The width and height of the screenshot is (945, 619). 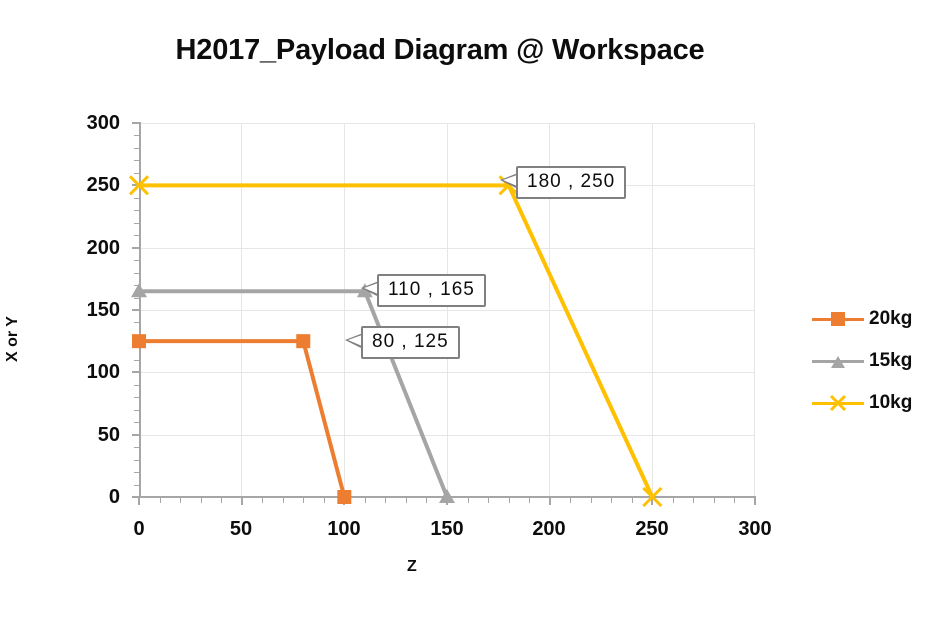 I want to click on y-tick-label-150: 150, so click(x=103, y=310).